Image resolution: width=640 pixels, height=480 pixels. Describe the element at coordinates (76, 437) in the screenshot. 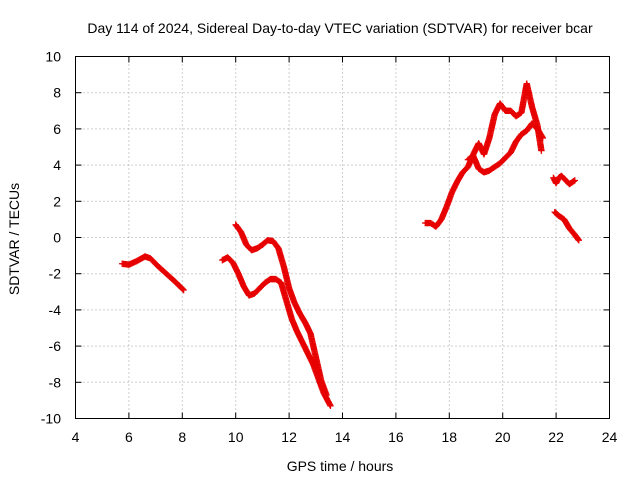

I see `x-tick-label: 4` at that location.